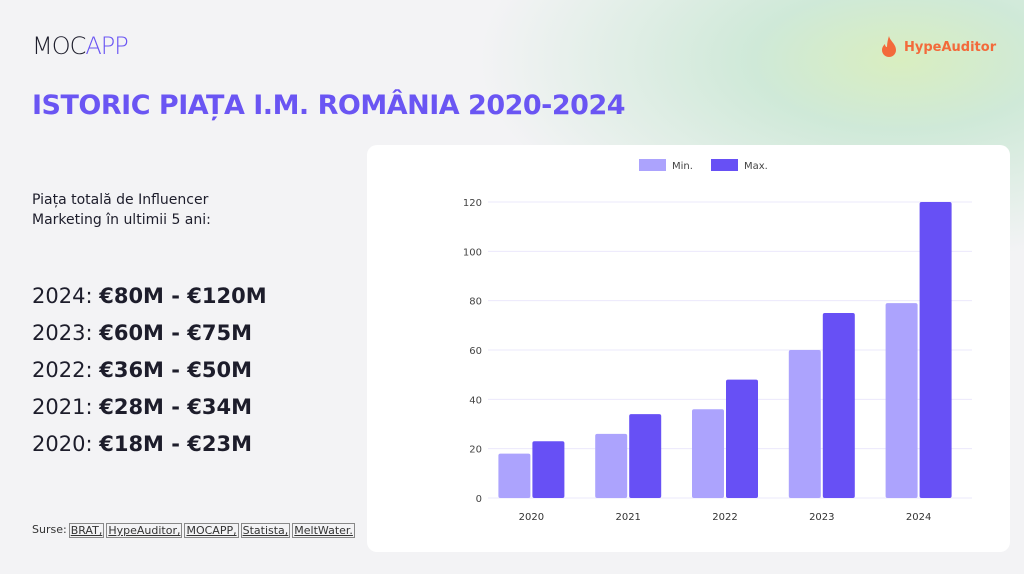 This screenshot has height=574, width=1024. I want to click on source-link: Statista,, so click(265, 530).